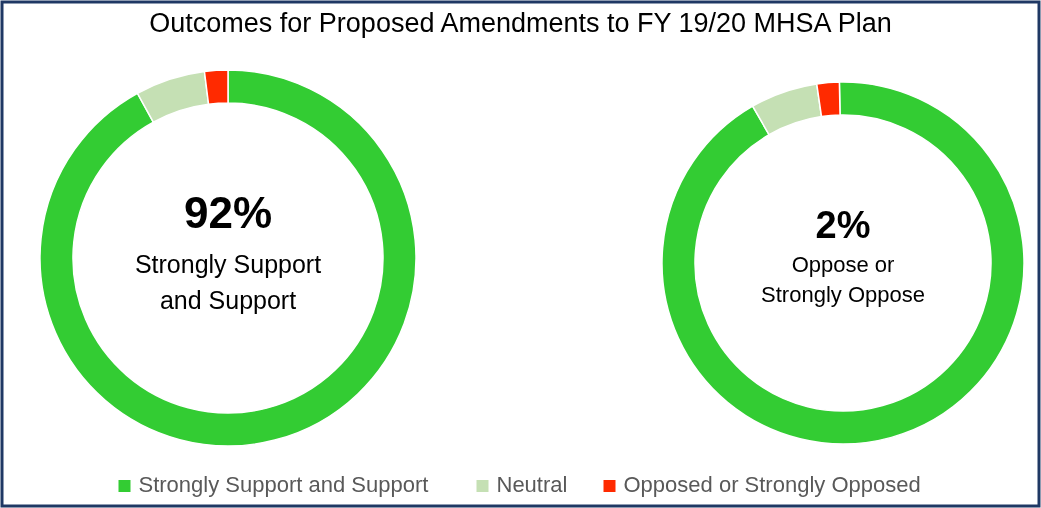 This screenshot has height=508, width=1041. What do you see at coordinates (772, 484) in the screenshot?
I see `legend-label: Opposed or Strongly Opposed` at bounding box center [772, 484].